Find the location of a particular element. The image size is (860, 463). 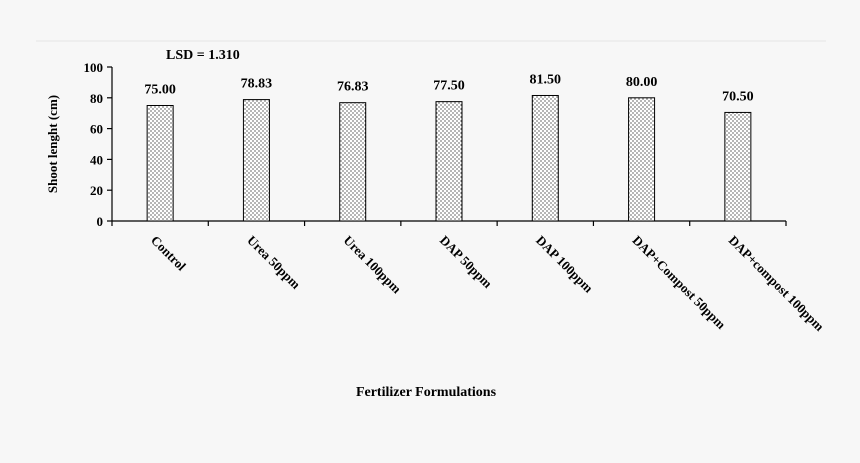

category-label-2: Urea 100ppm is located at coordinates (373, 265).